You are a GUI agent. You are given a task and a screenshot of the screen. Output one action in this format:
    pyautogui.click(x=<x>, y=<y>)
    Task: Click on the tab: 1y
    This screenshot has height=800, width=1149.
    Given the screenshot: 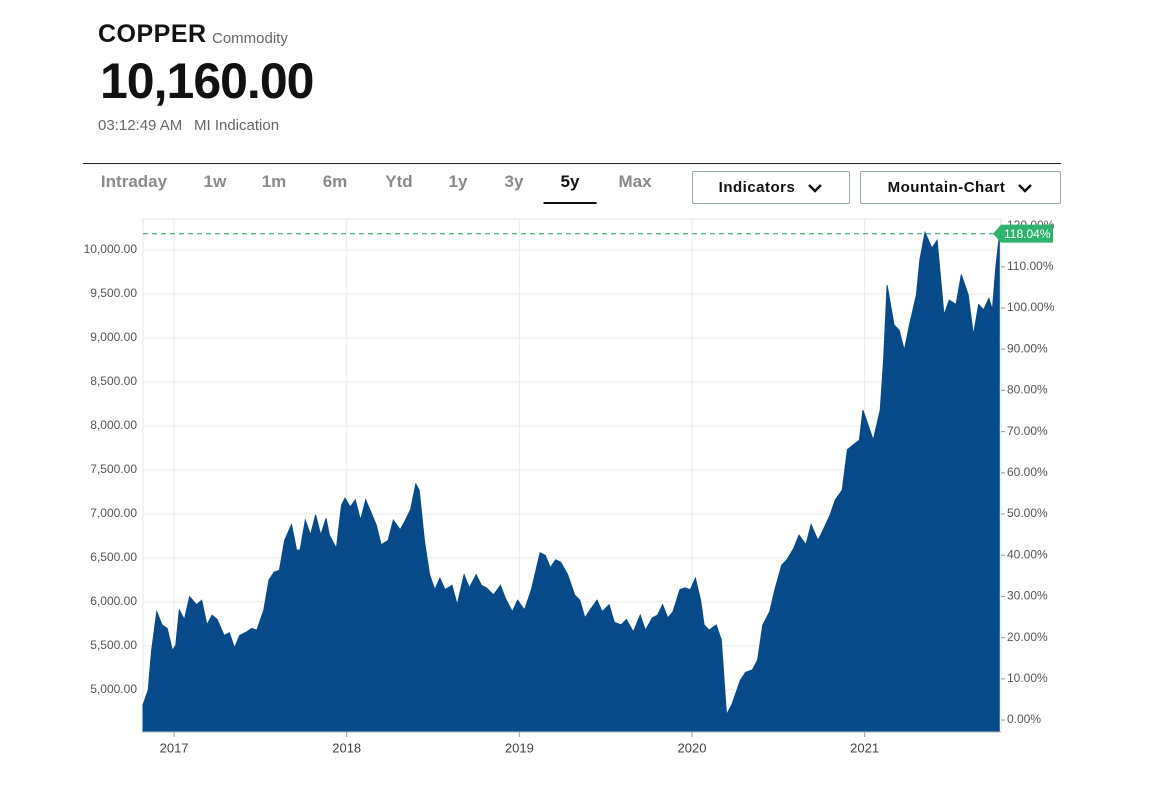 What is the action you would take?
    pyautogui.click(x=458, y=181)
    